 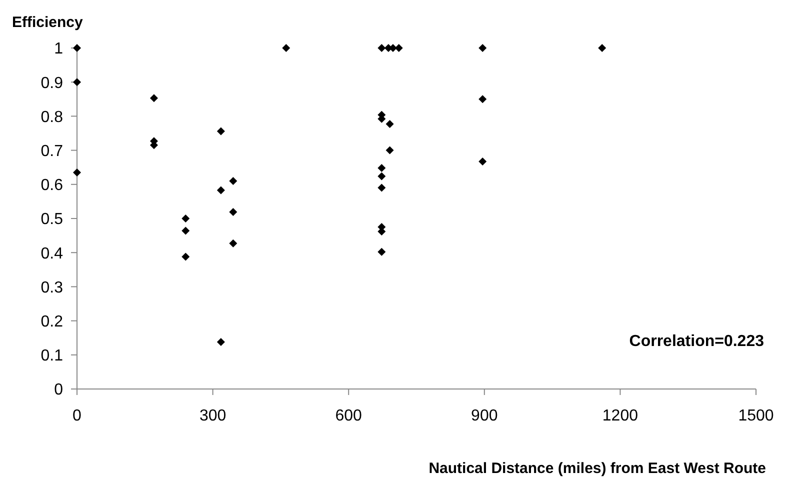 What do you see at coordinates (77, 415) in the screenshot?
I see `x-tick-label: 0` at bounding box center [77, 415].